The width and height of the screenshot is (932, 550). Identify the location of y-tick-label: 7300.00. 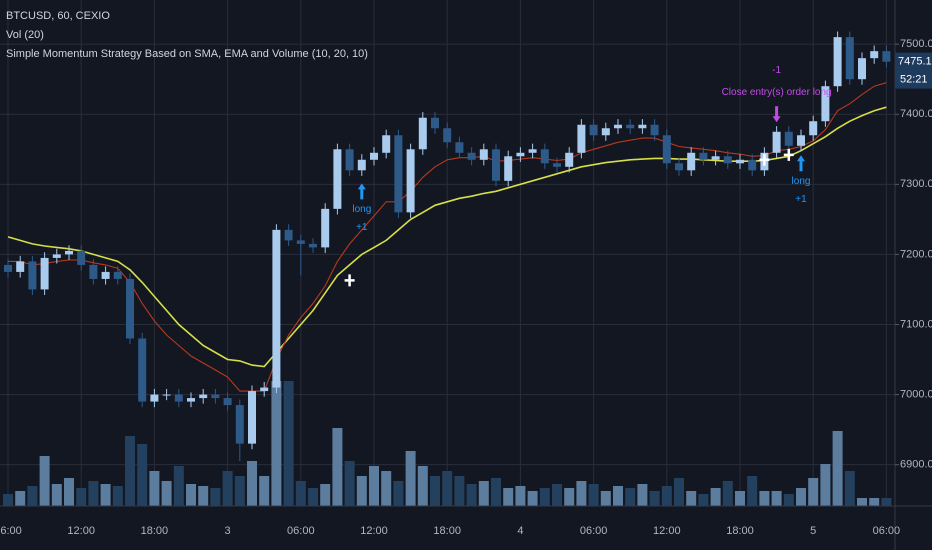
(916, 184).